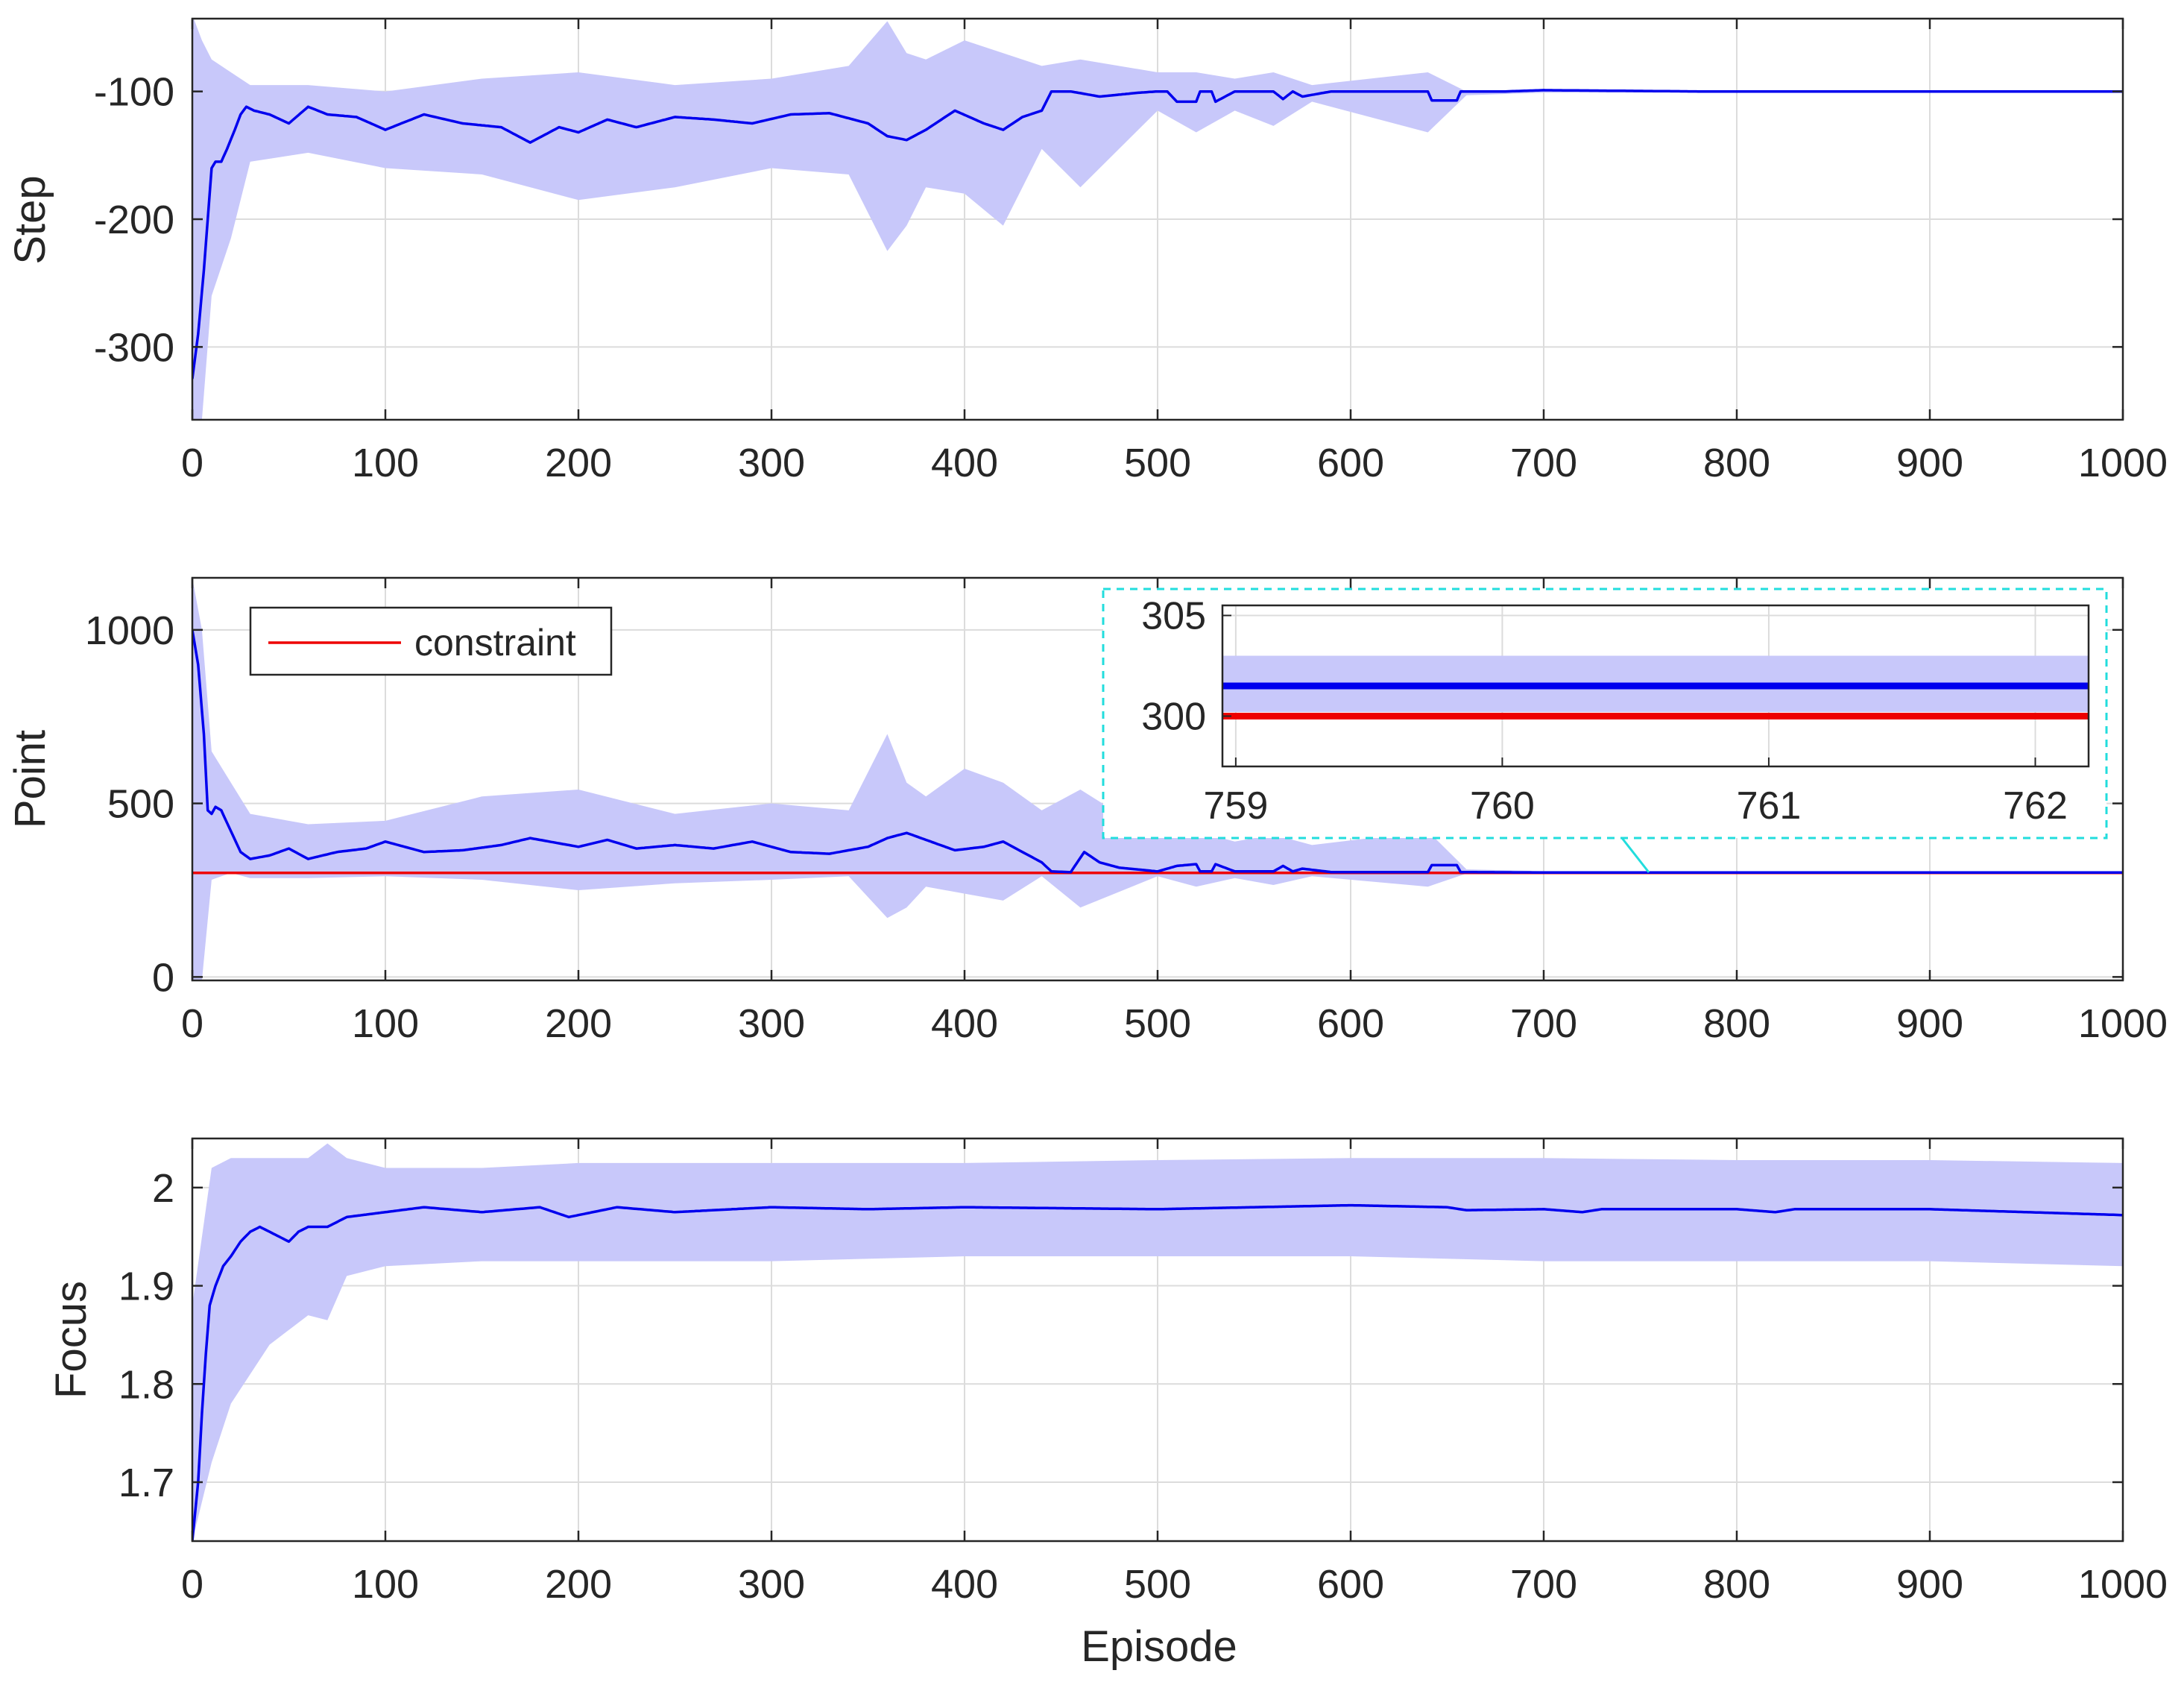  I want to click on inset-x-tick-label: 762, so click(2035, 806).